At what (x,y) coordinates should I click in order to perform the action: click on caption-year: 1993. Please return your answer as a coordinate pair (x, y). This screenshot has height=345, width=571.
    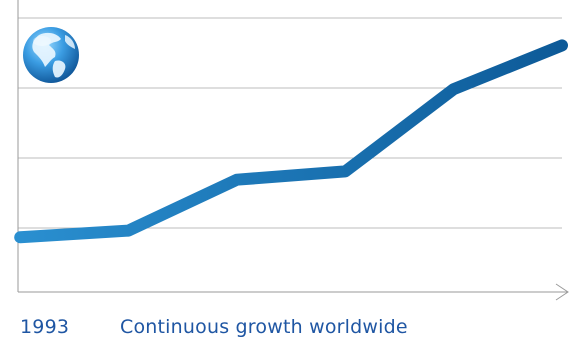
    Looking at the image, I should click on (45, 327).